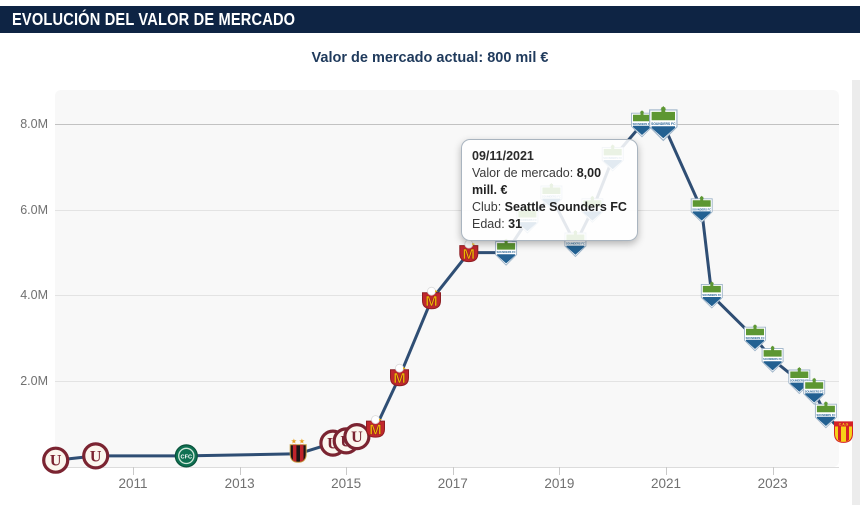 The image size is (860, 505). Describe the element at coordinates (430, 58) in the screenshot. I see `current-market-value-label: Valor de mercado actual: 800 mil €` at that location.